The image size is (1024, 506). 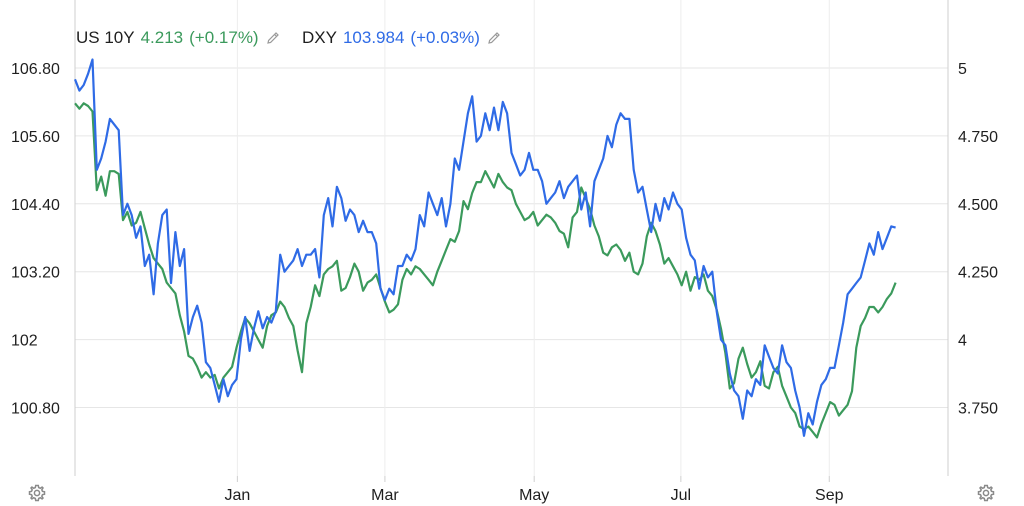 What do you see at coordinates (35, 69) in the screenshot?
I see `y-left-tick-label: 106.80` at bounding box center [35, 69].